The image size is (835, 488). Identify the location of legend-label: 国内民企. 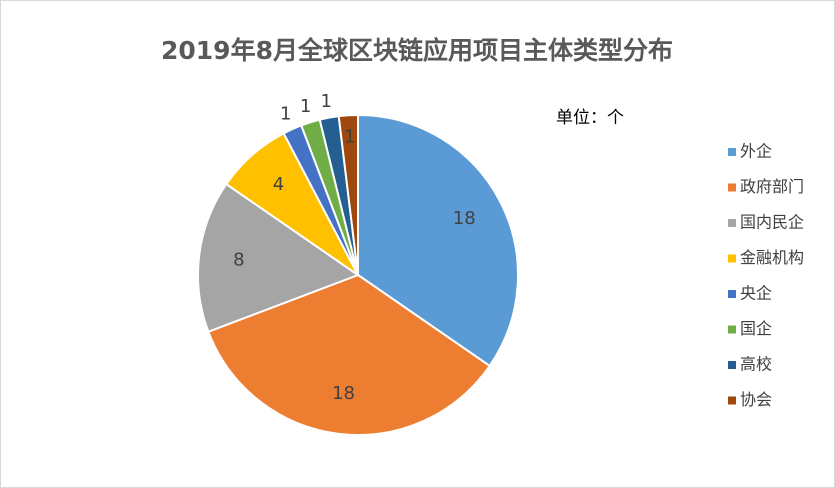
(772, 222).